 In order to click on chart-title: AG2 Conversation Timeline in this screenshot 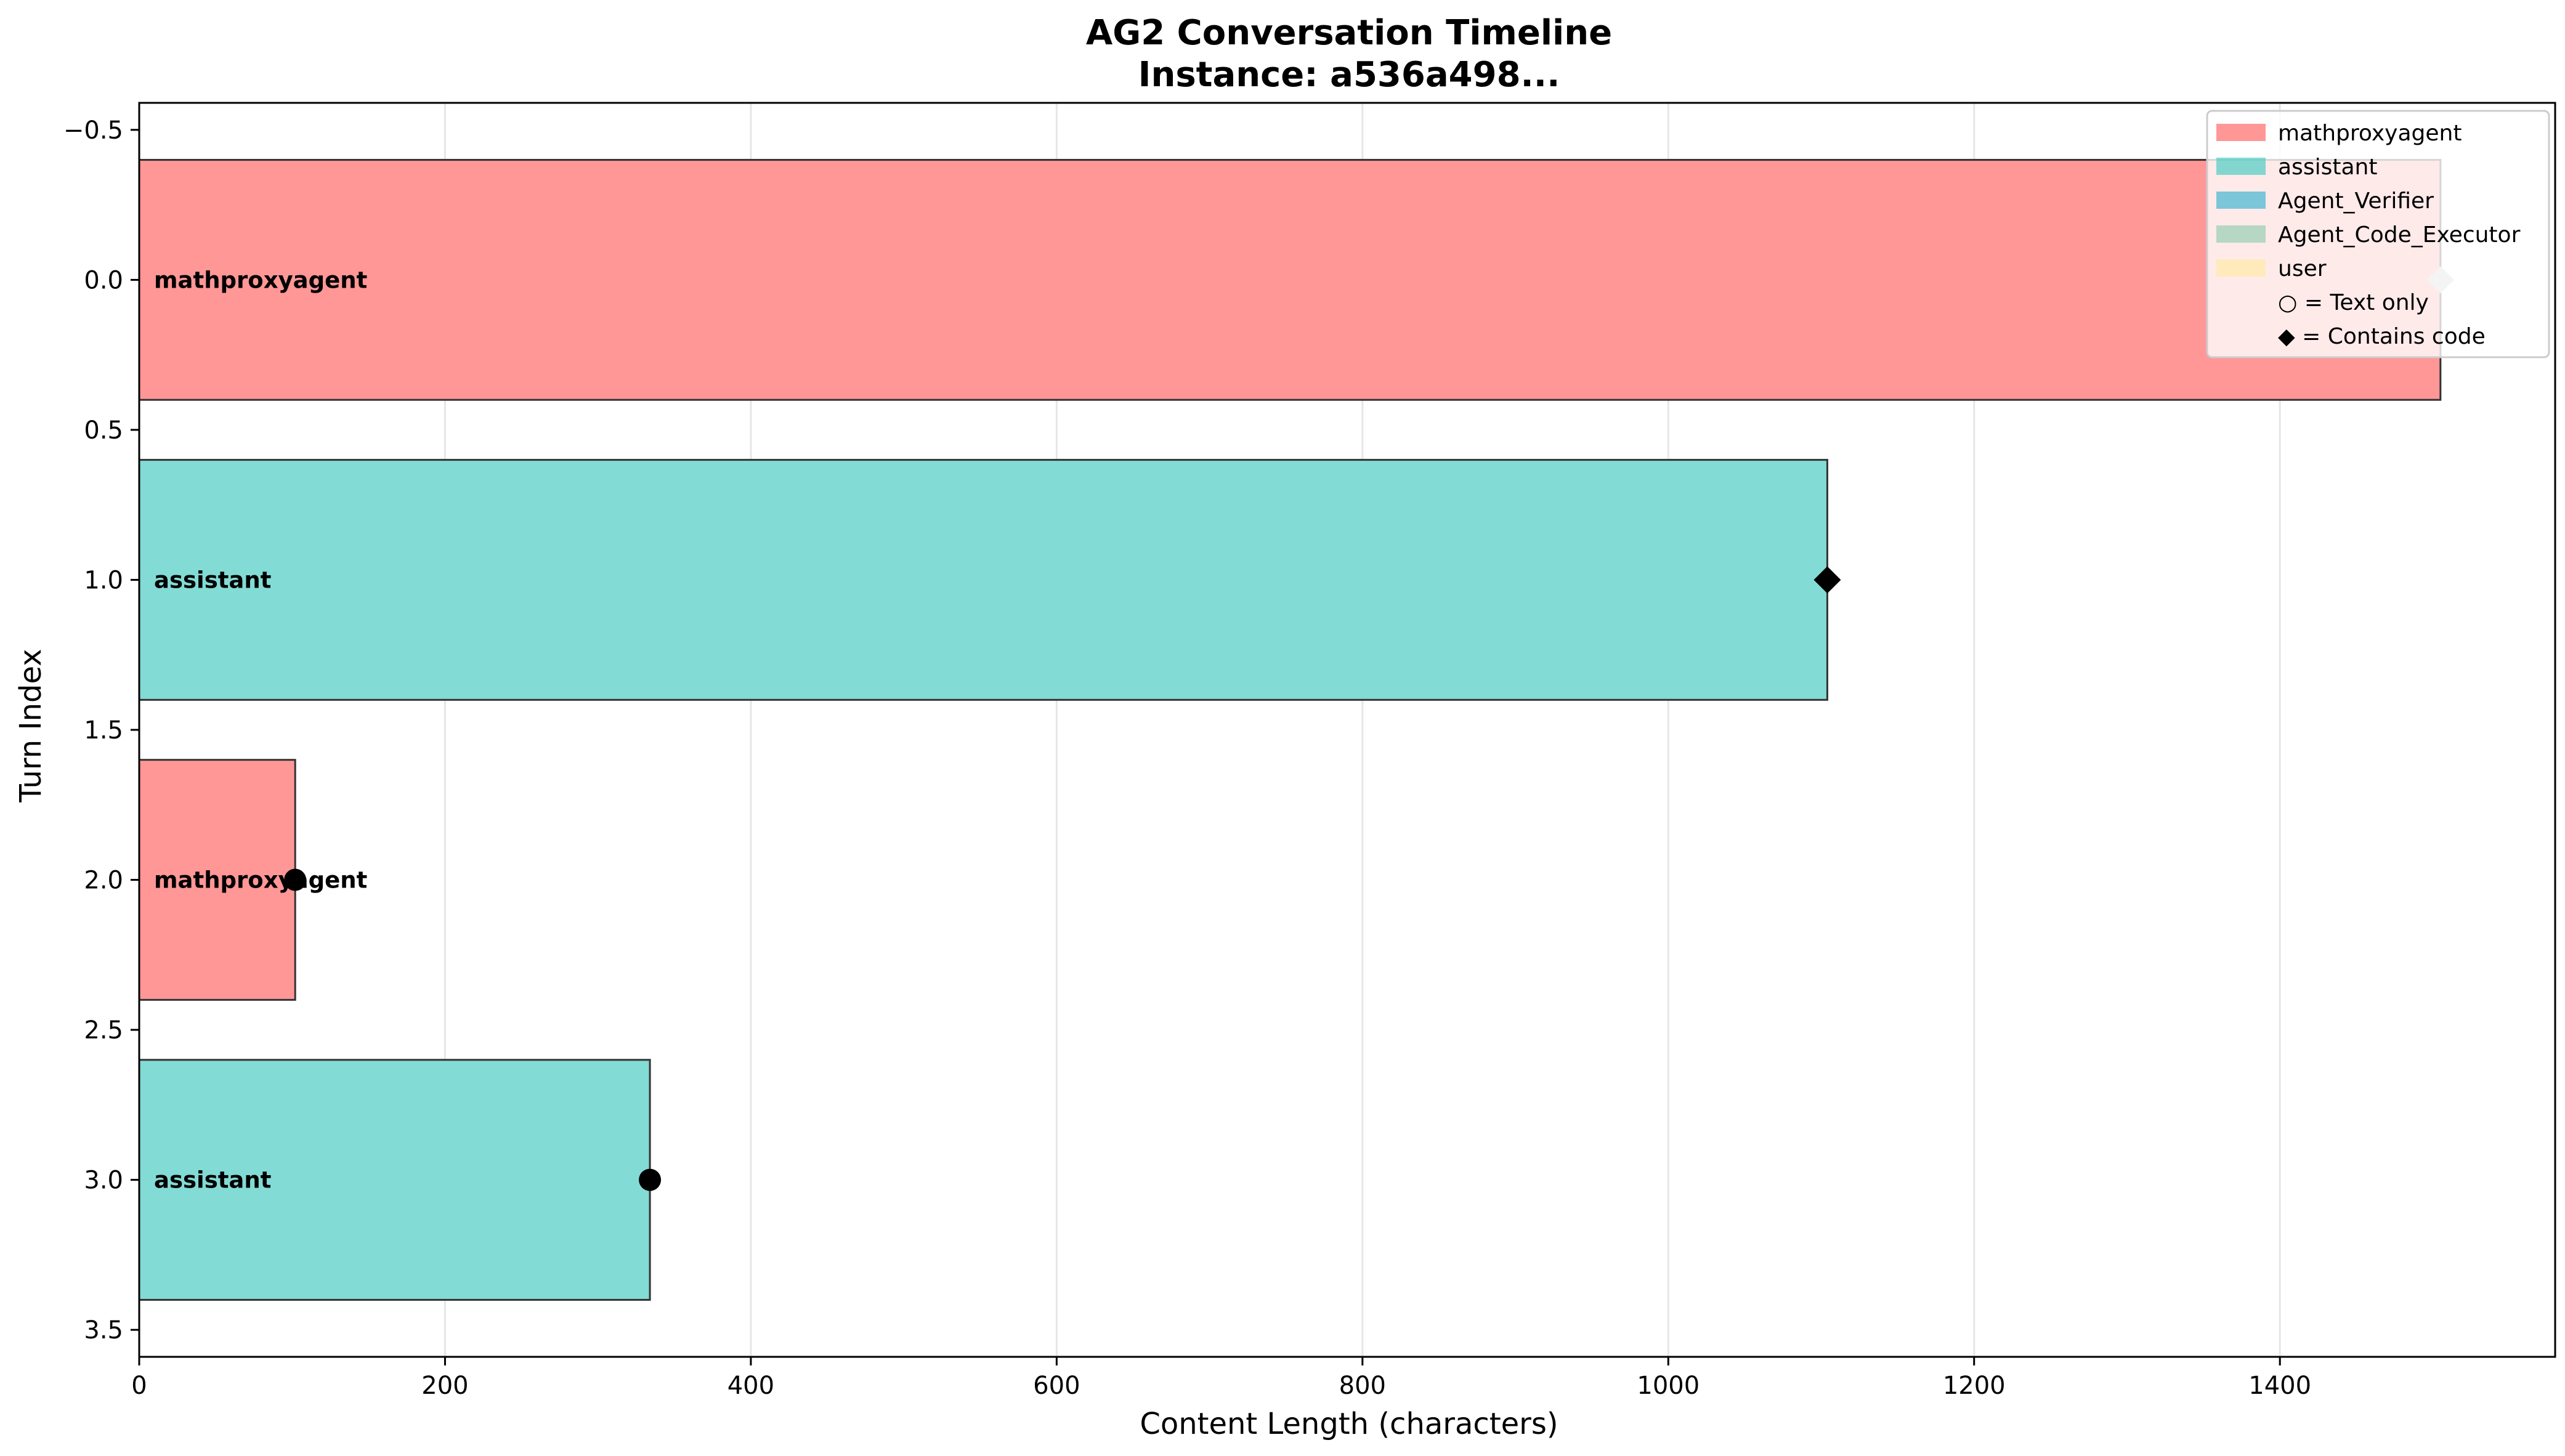, I will do `click(1349, 33)`.